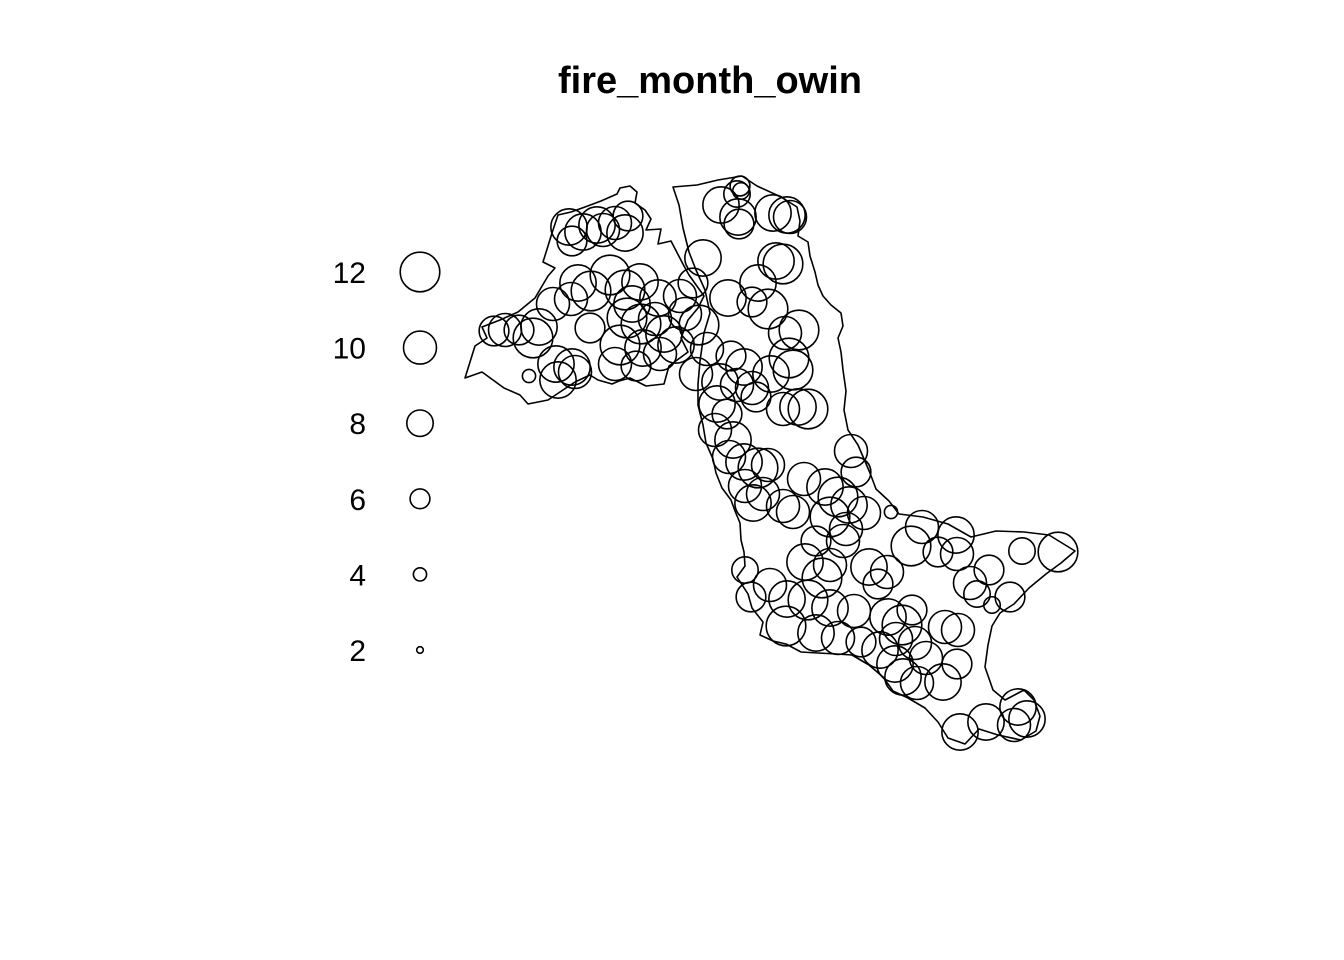  Describe the element at coordinates (357, 575) in the screenshot. I see `legend-label: 4` at that location.